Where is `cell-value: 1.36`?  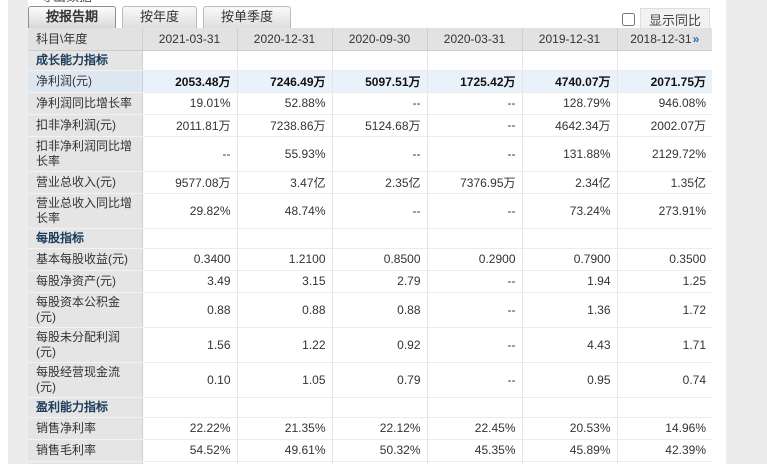 cell-value: 1.36 is located at coordinates (570, 310).